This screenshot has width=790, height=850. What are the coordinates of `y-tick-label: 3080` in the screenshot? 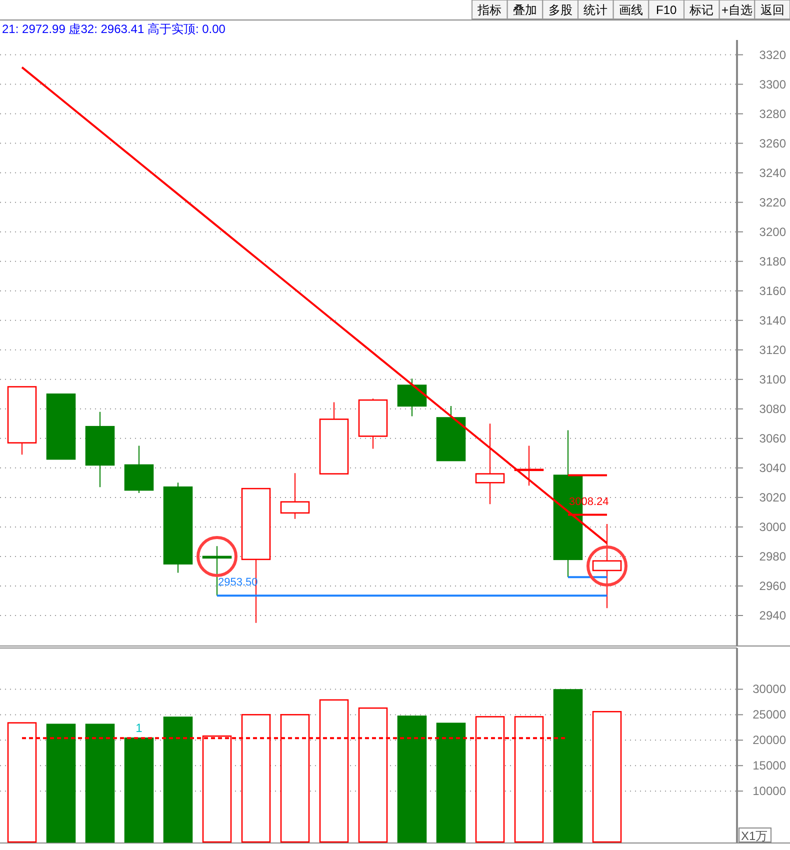 It's located at (772, 409).